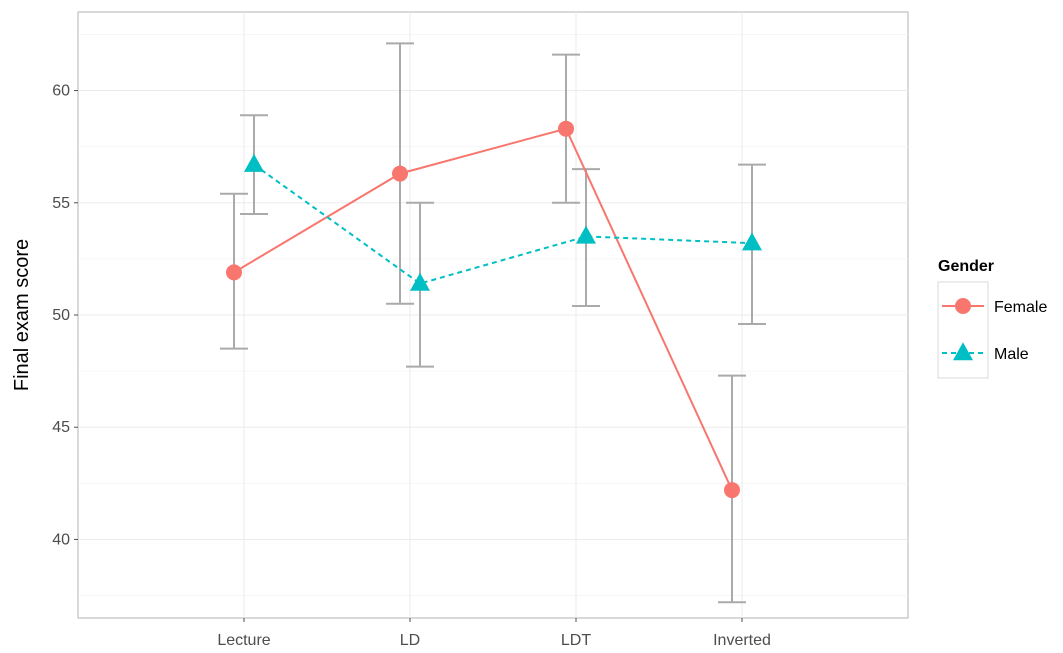 This screenshot has height=653, width=1063. Describe the element at coordinates (61, 91) in the screenshot. I see `y-tick-label: 60` at that location.